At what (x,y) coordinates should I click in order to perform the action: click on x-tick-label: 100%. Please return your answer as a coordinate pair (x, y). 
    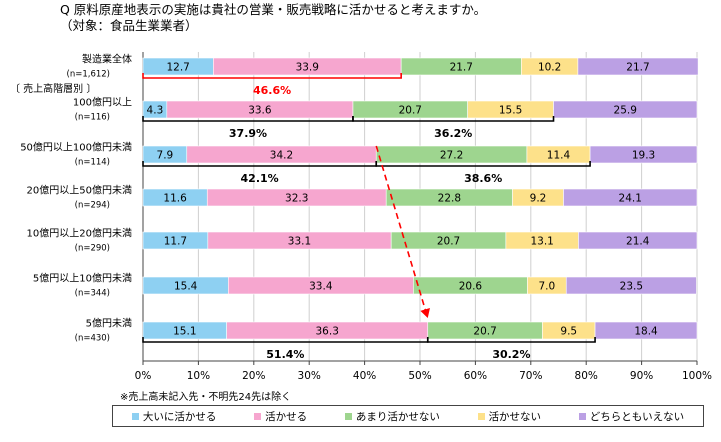
    Looking at the image, I should click on (697, 376).